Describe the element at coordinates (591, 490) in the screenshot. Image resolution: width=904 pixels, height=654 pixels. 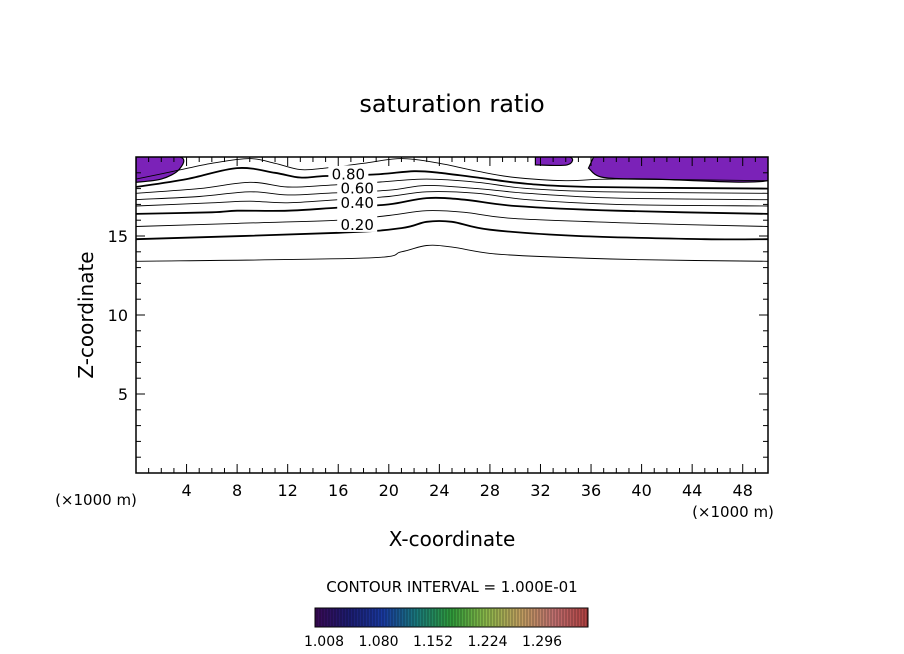
I see `x-tick-label: 36` at that location.